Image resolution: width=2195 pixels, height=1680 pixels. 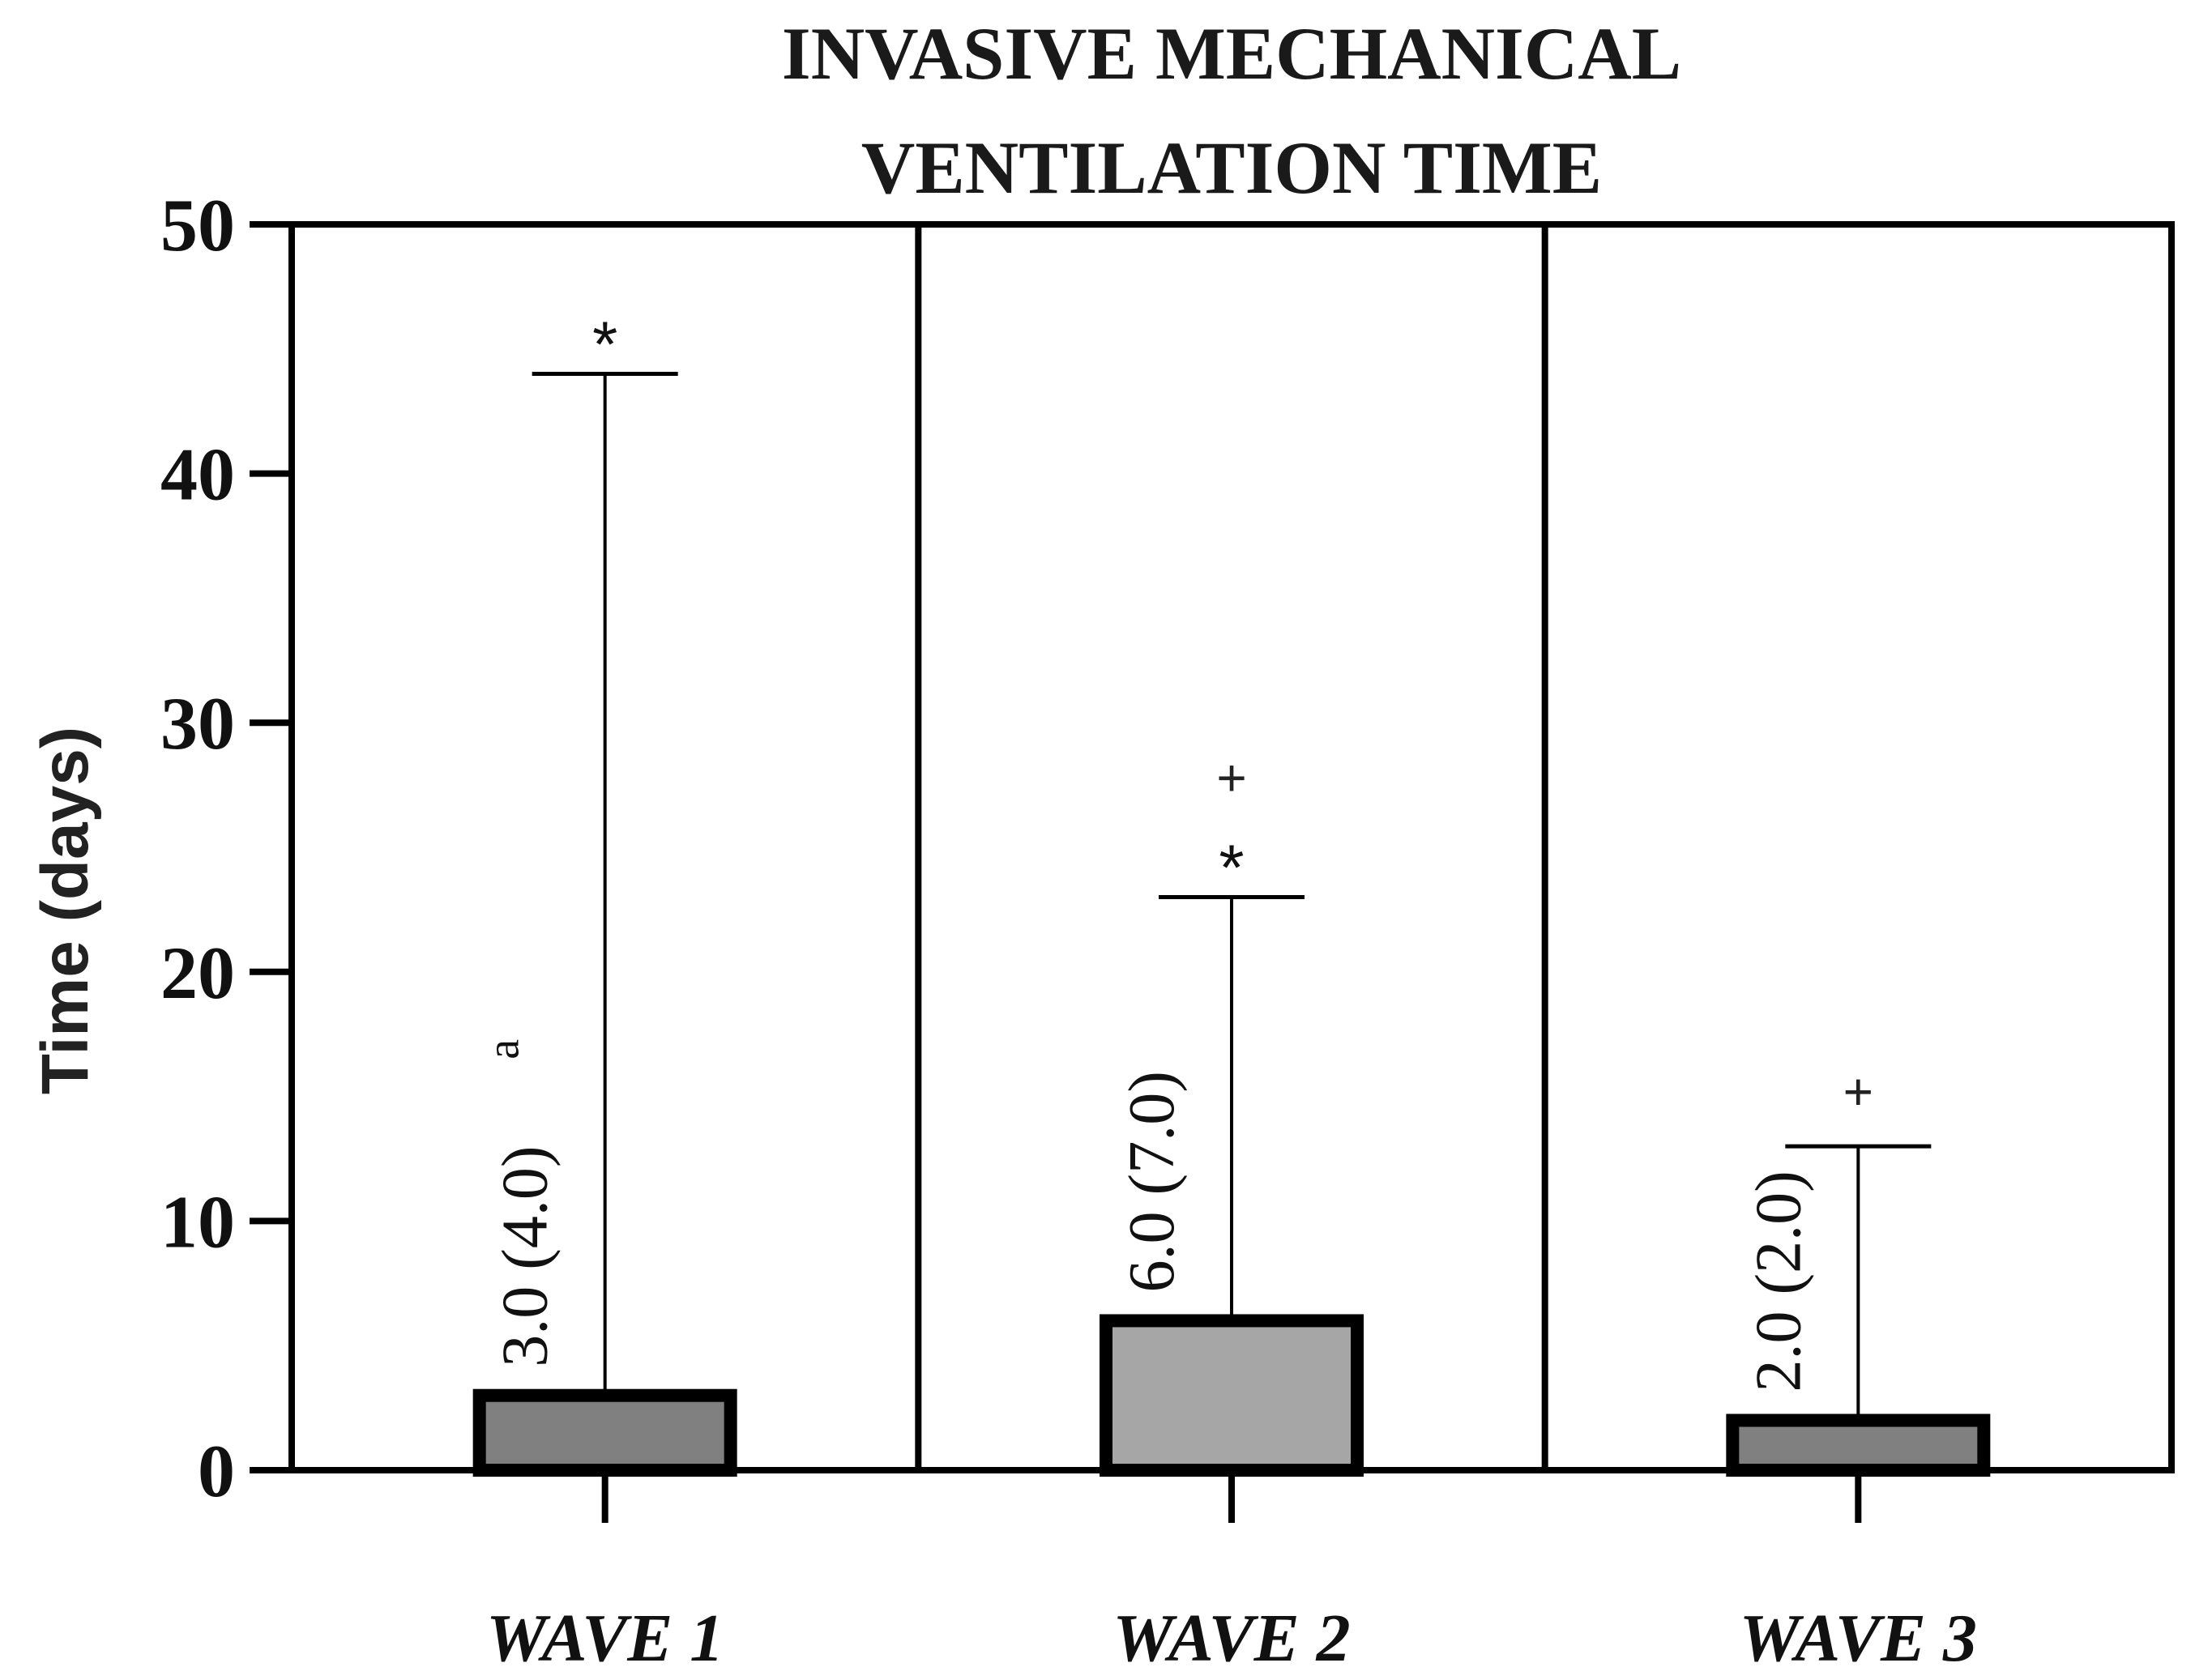 I want to click on y-tick-label-0: 0, so click(x=216, y=1471).